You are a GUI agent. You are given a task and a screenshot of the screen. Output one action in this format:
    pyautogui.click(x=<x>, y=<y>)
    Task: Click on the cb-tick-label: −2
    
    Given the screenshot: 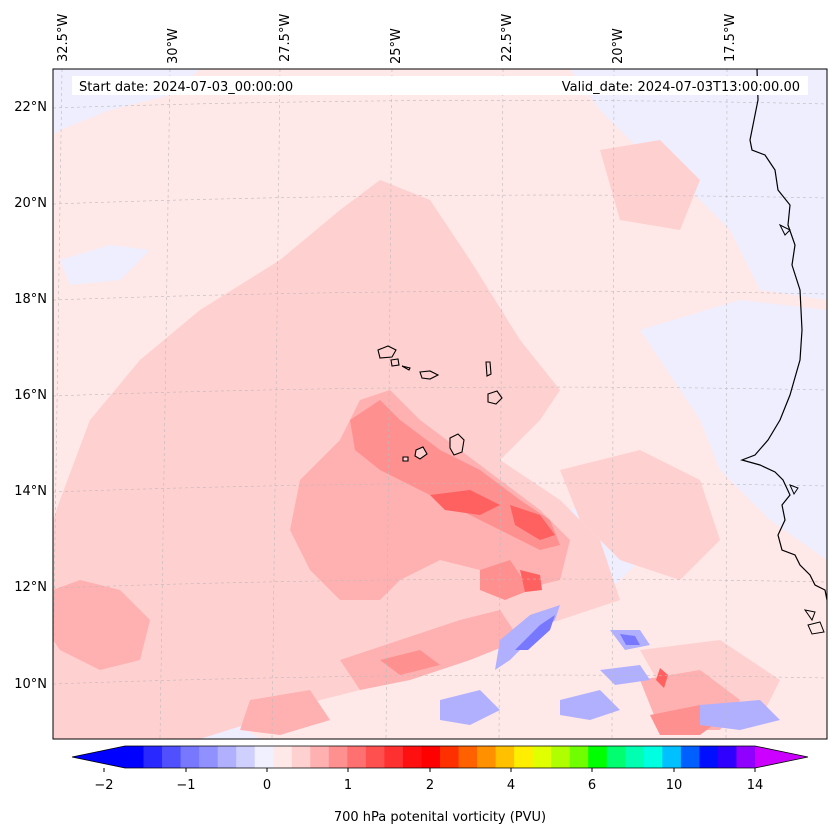 What is the action you would take?
    pyautogui.click(x=103, y=785)
    